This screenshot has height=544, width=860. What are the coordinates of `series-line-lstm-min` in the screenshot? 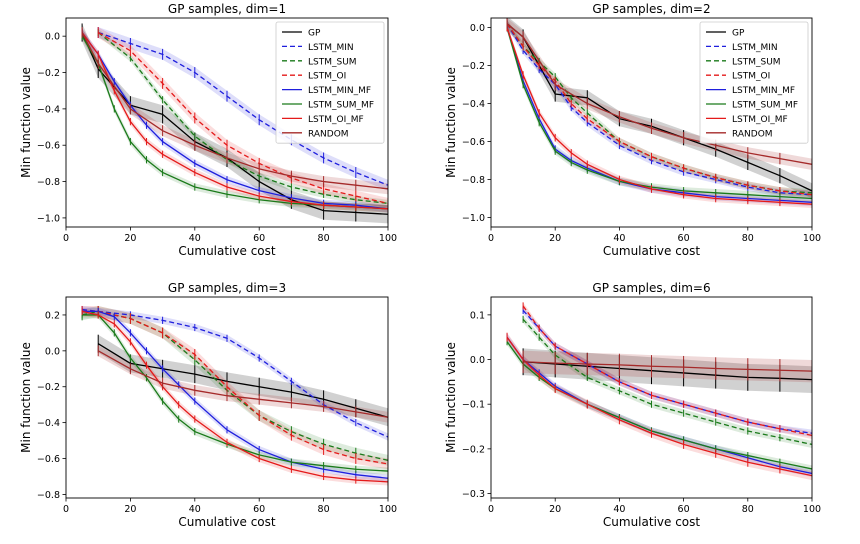 It's located at (242, 108).